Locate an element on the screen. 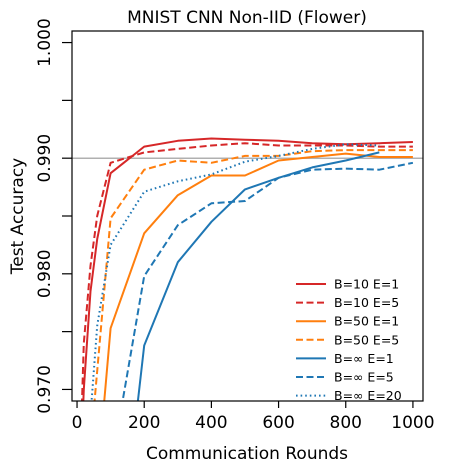 The width and height of the screenshot is (466, 466). chart-title: MNIST CNN Non-IID (Flower) is located at coordinates (247, 18).